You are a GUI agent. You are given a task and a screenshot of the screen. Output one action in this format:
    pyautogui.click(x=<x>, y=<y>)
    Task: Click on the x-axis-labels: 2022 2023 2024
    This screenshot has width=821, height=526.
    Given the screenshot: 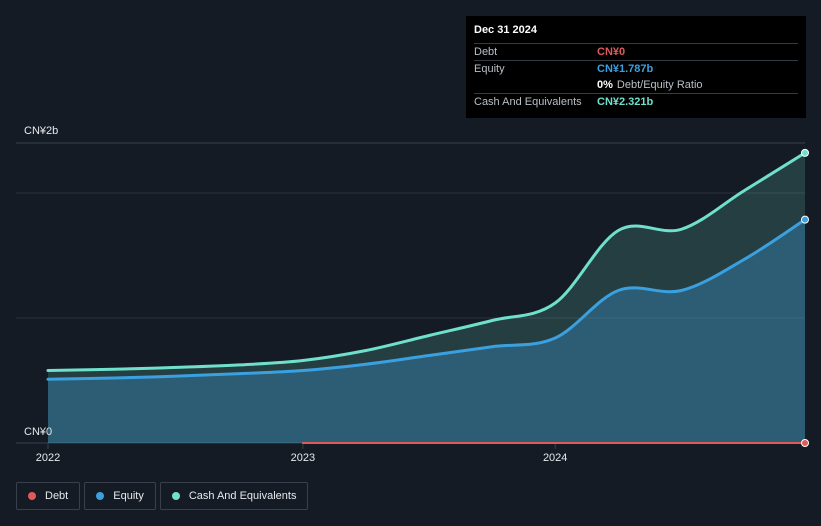 What is the action you would take?
    pyautogui.click(x=302, y=458)
    